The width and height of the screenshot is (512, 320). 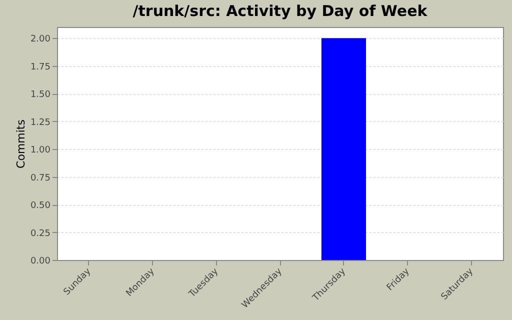 What do you see at coordinates (40, 178) in the screenshot?
I see `y-tick-label: 0.75` at bounding box center [40, 178].